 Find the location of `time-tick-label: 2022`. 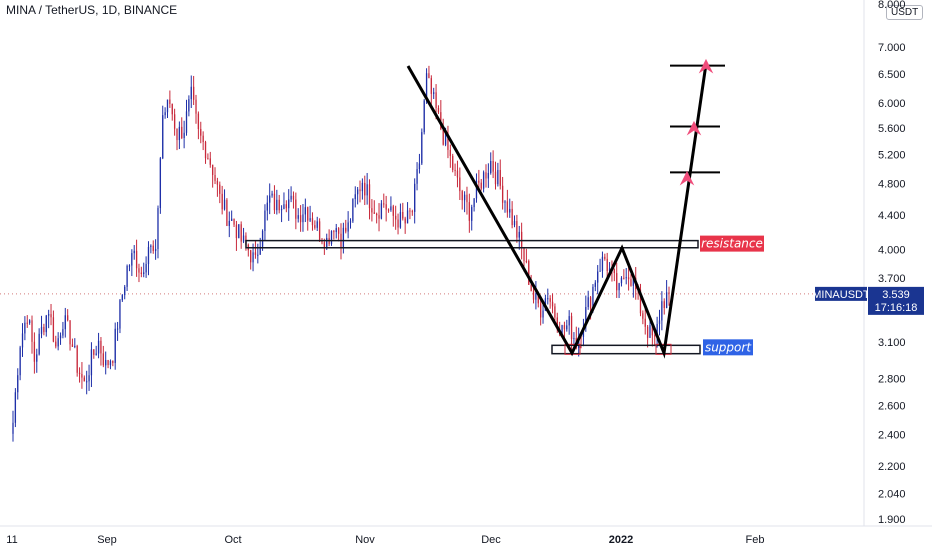

time-tick-label: 2022 is located at coordinates (621, 540).